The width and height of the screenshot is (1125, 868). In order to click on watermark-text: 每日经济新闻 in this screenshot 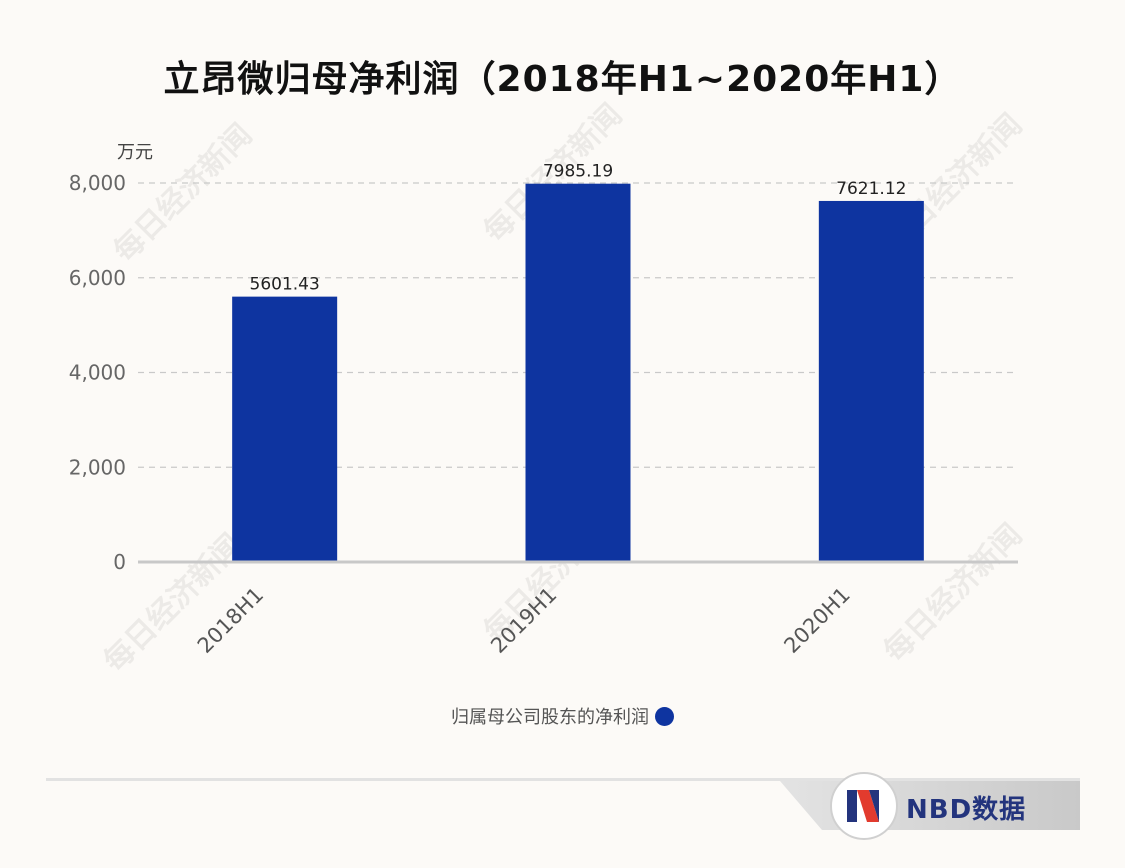, I will do `click(183, 193)`.